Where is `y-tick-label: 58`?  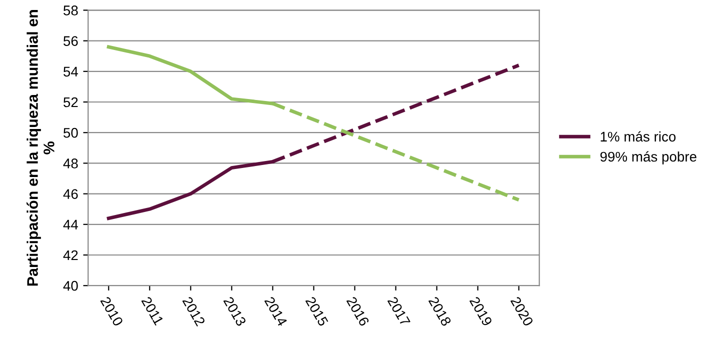
y-tick-label: 58 is located at coordinates (71, 11).